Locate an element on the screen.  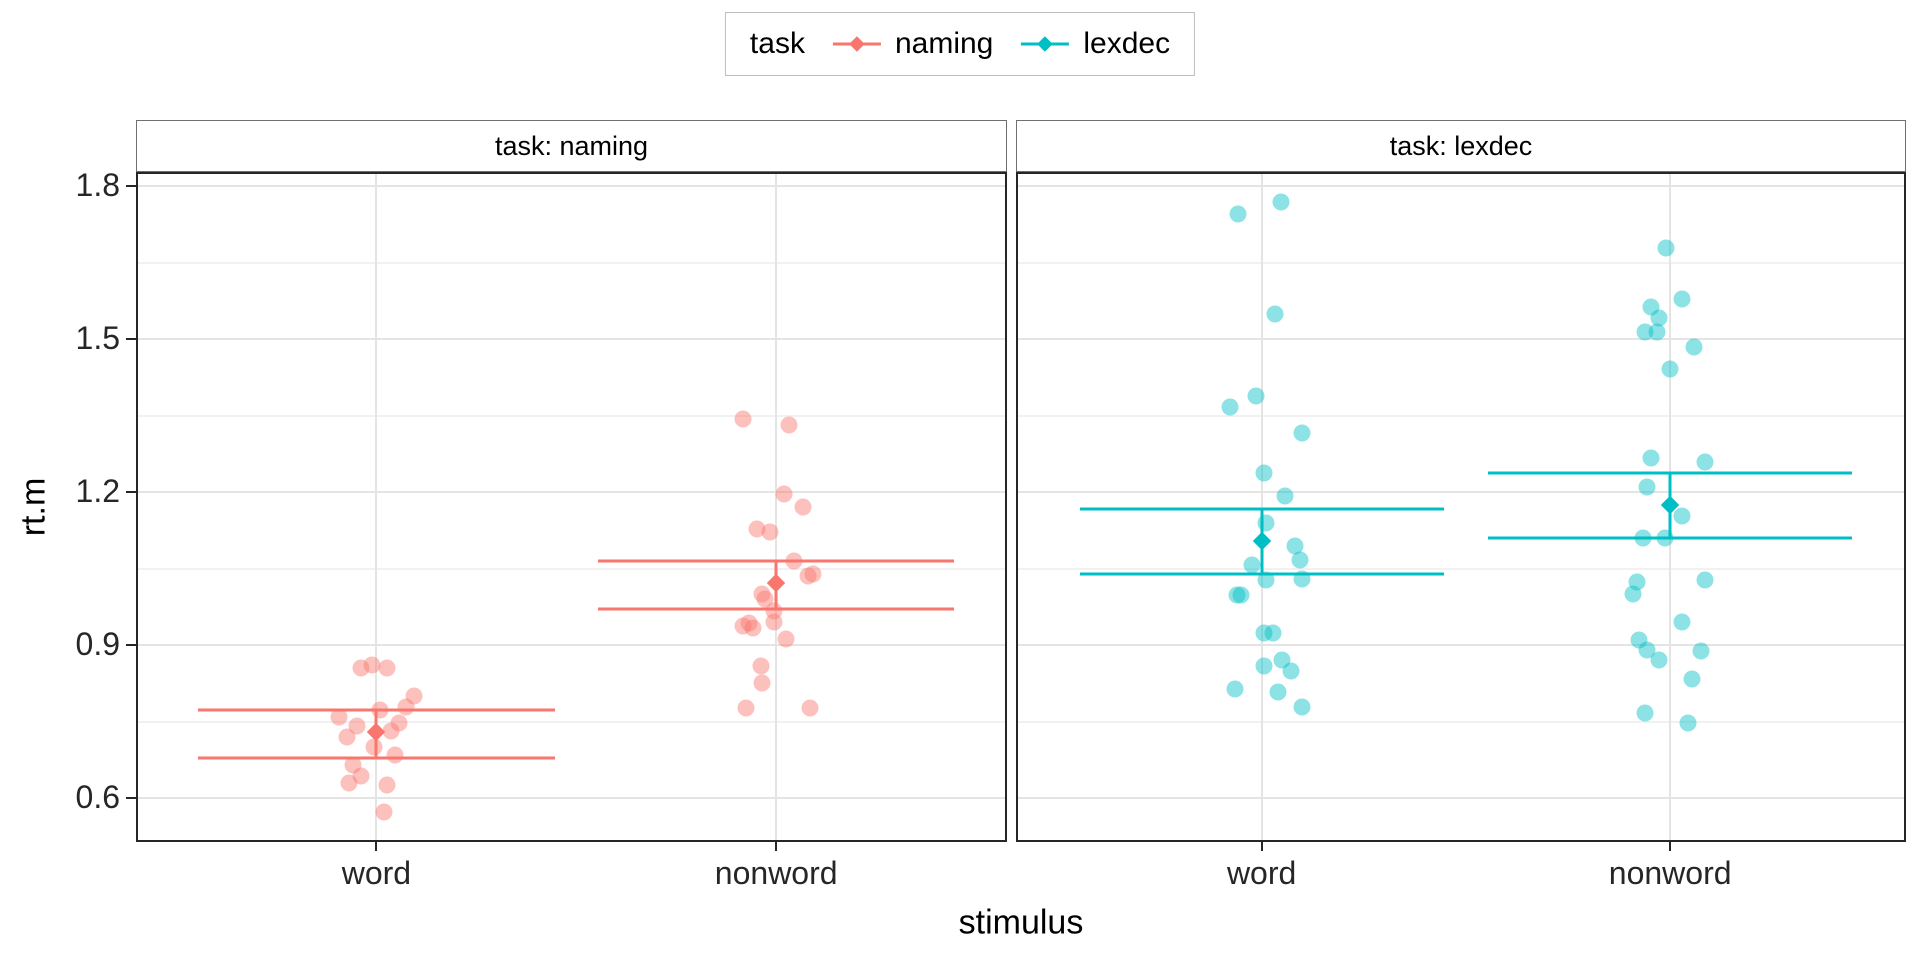
facet-strip-label: task: naming is located at coordinates (571, 145).